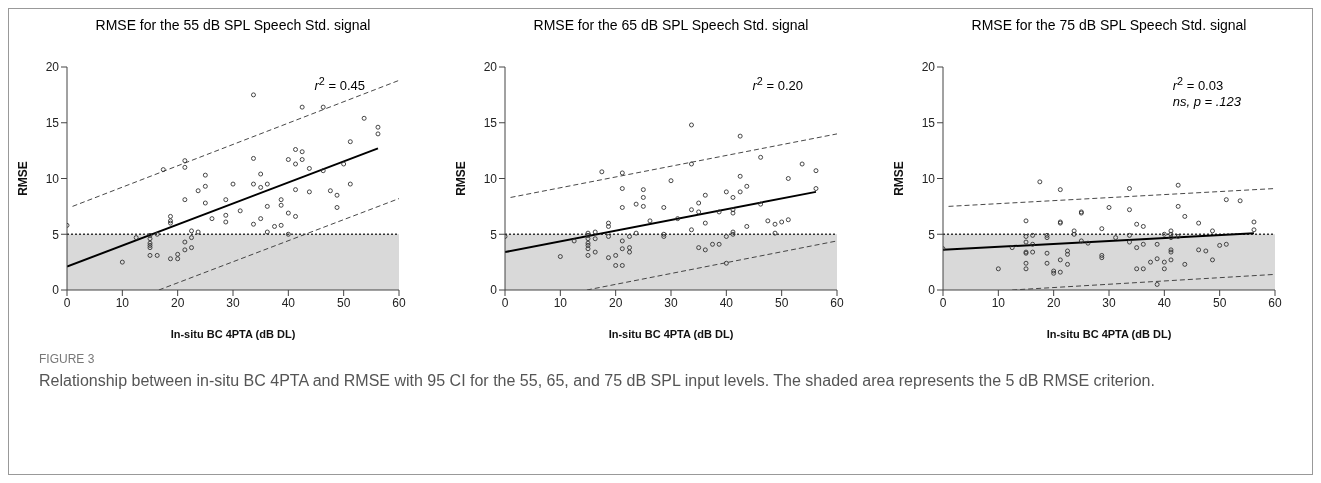  What do you see at coordinates (233, 25) in the screenshot?
I see `chart-title: RMSE for the 55 dB SPL Speech Std. signal` at bounding box center [233, 25].